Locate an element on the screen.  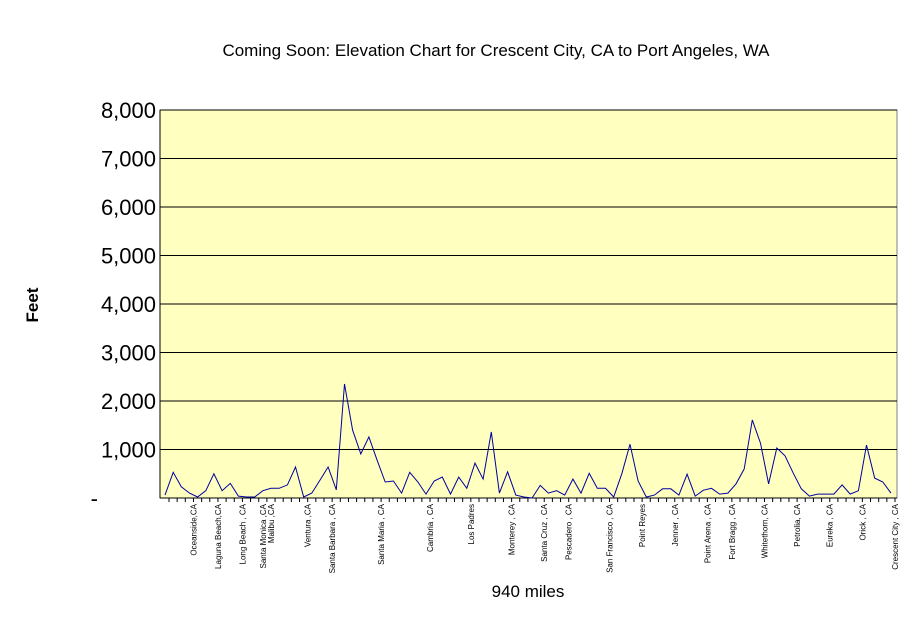
x-tick-label: Petrolia, CA is located at coordinates (797, 524).